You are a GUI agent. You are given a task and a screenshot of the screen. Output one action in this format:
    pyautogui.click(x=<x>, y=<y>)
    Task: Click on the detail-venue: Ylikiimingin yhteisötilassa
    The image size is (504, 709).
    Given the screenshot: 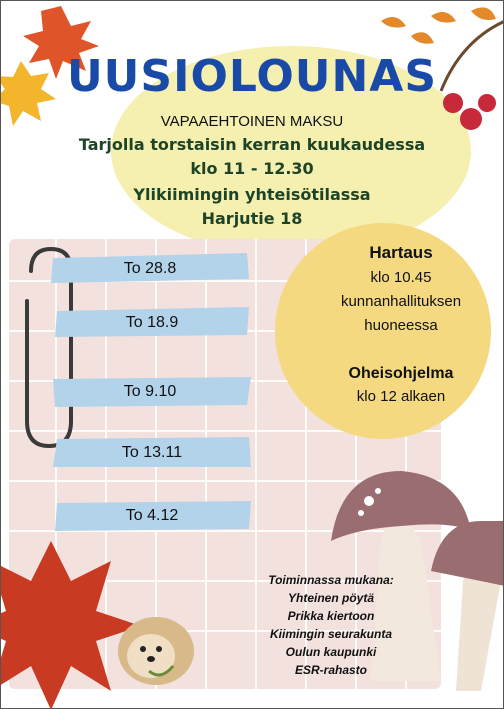 What is the action you would take?
    pyautogui.click(x=252, y=194)
    